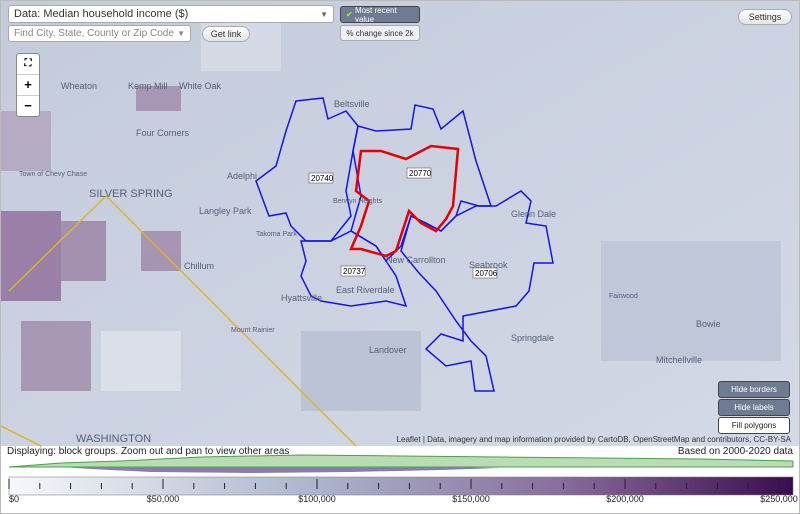  What do you see at coordinates (420, 173) in the screenshot?
I see `zip-label: 20770` at bounding box center [420, 173].